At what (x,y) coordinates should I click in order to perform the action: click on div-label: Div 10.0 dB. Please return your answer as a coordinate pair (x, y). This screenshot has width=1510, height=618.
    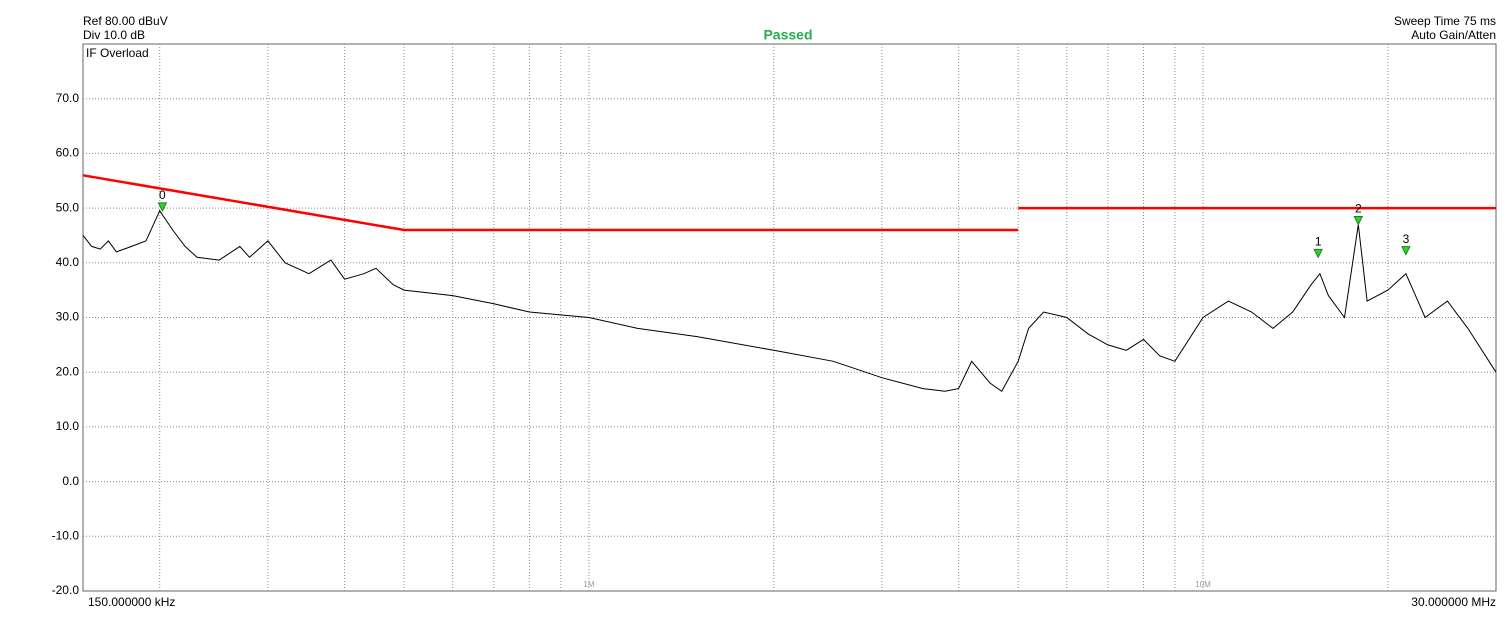
    Looking at the image, I should click on (114, 35).